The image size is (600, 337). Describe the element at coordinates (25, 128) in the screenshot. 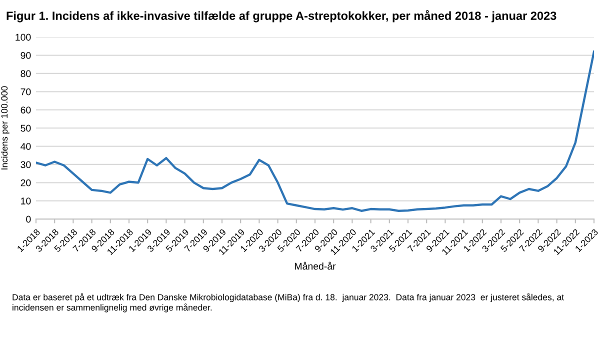

I see `y-tick-label: 50` at that location.